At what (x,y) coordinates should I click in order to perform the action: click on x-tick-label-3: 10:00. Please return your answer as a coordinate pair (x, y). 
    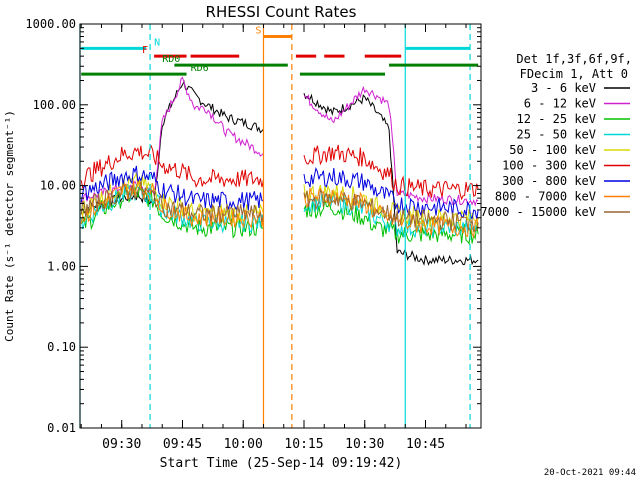
    Looking at the image, I should click on (243, 444).